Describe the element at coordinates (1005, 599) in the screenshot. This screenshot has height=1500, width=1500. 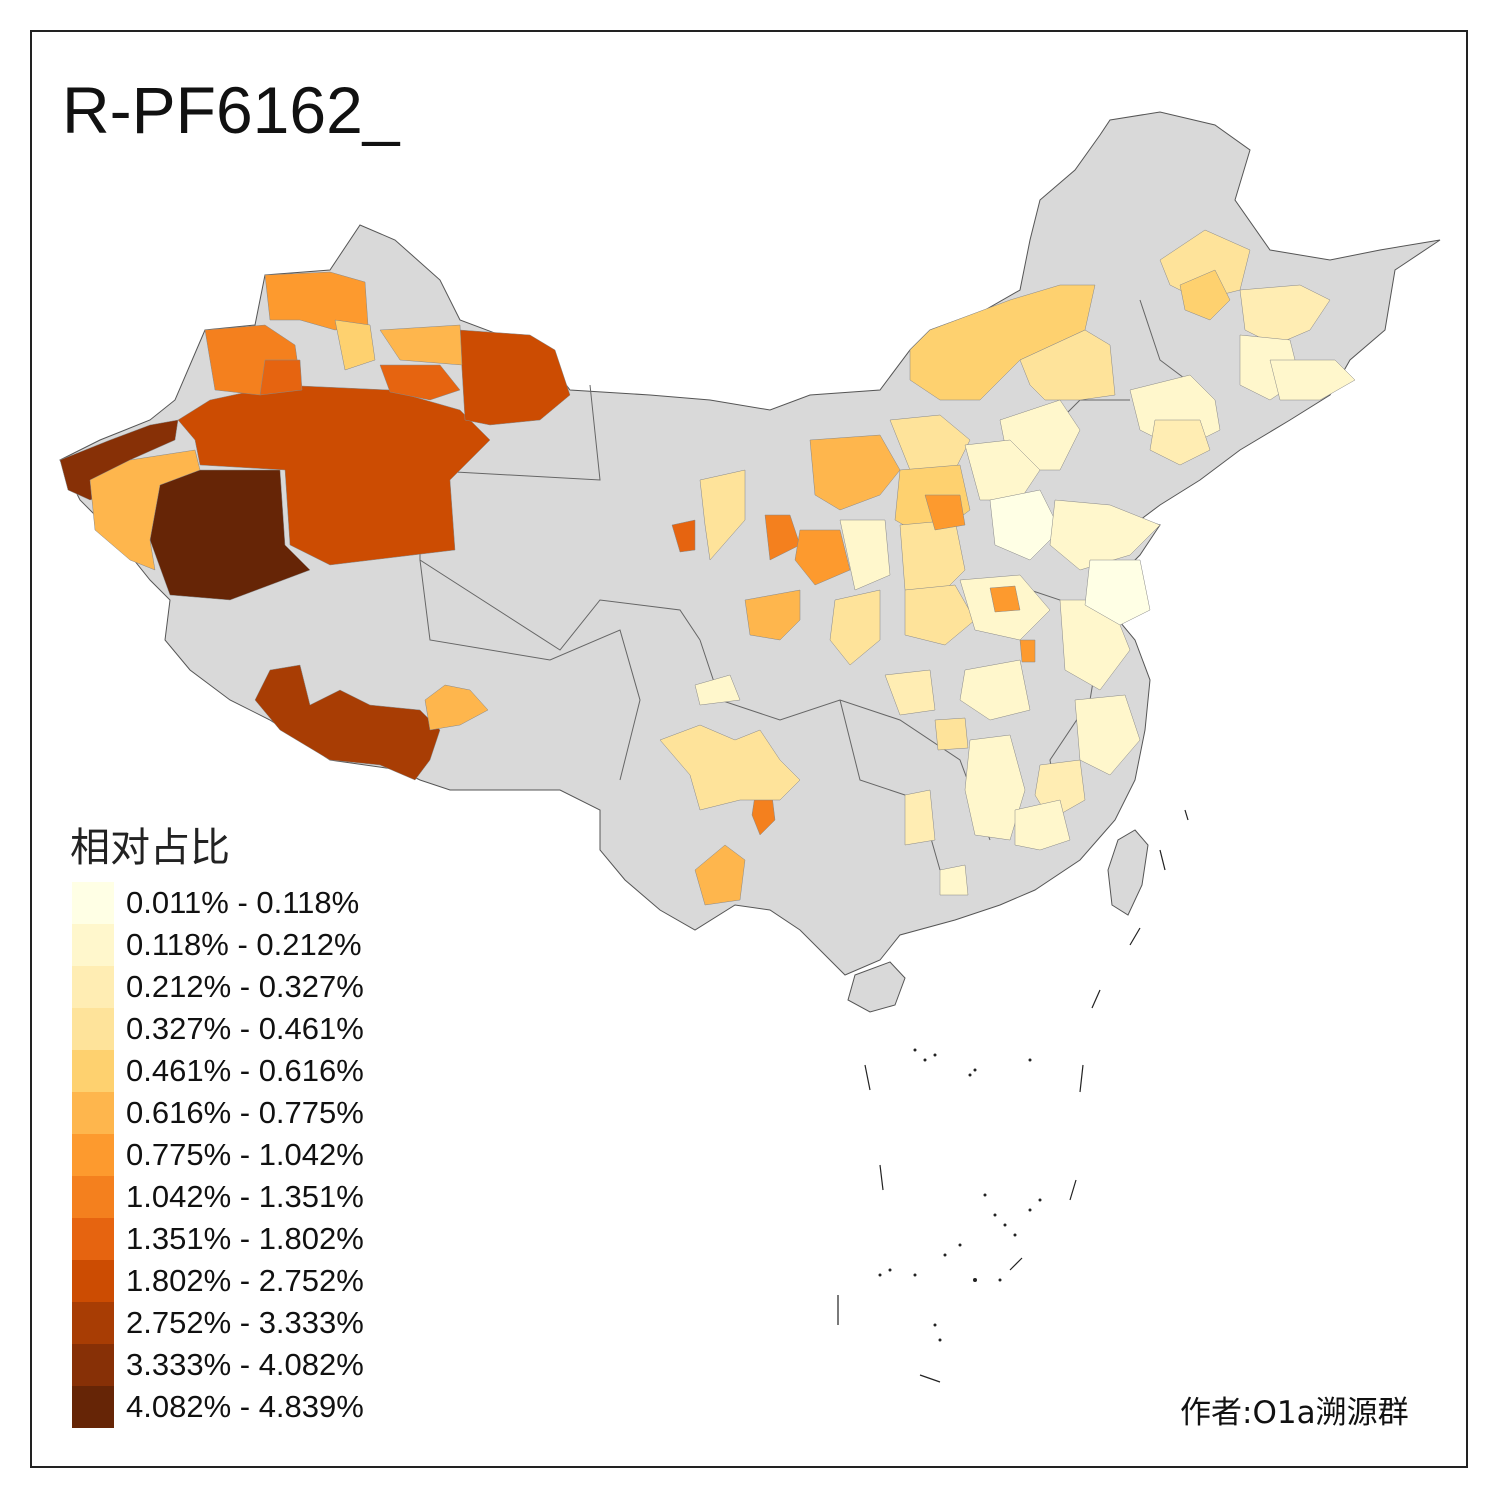
I see `region-henan-orange` at that location.